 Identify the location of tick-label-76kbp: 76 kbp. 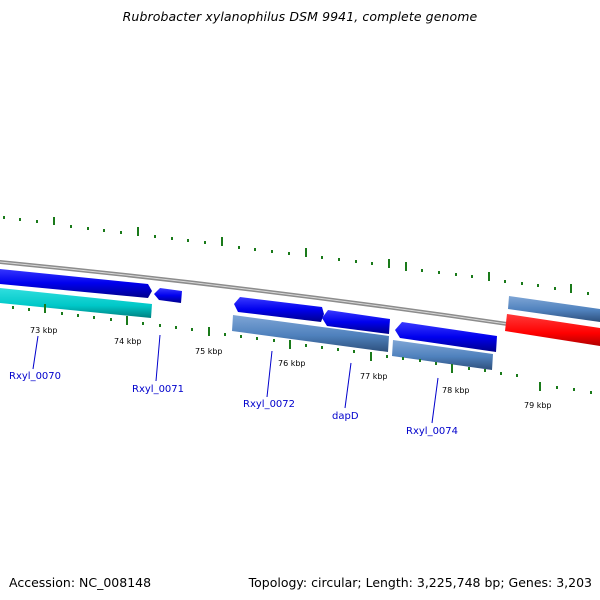
(292, 363).